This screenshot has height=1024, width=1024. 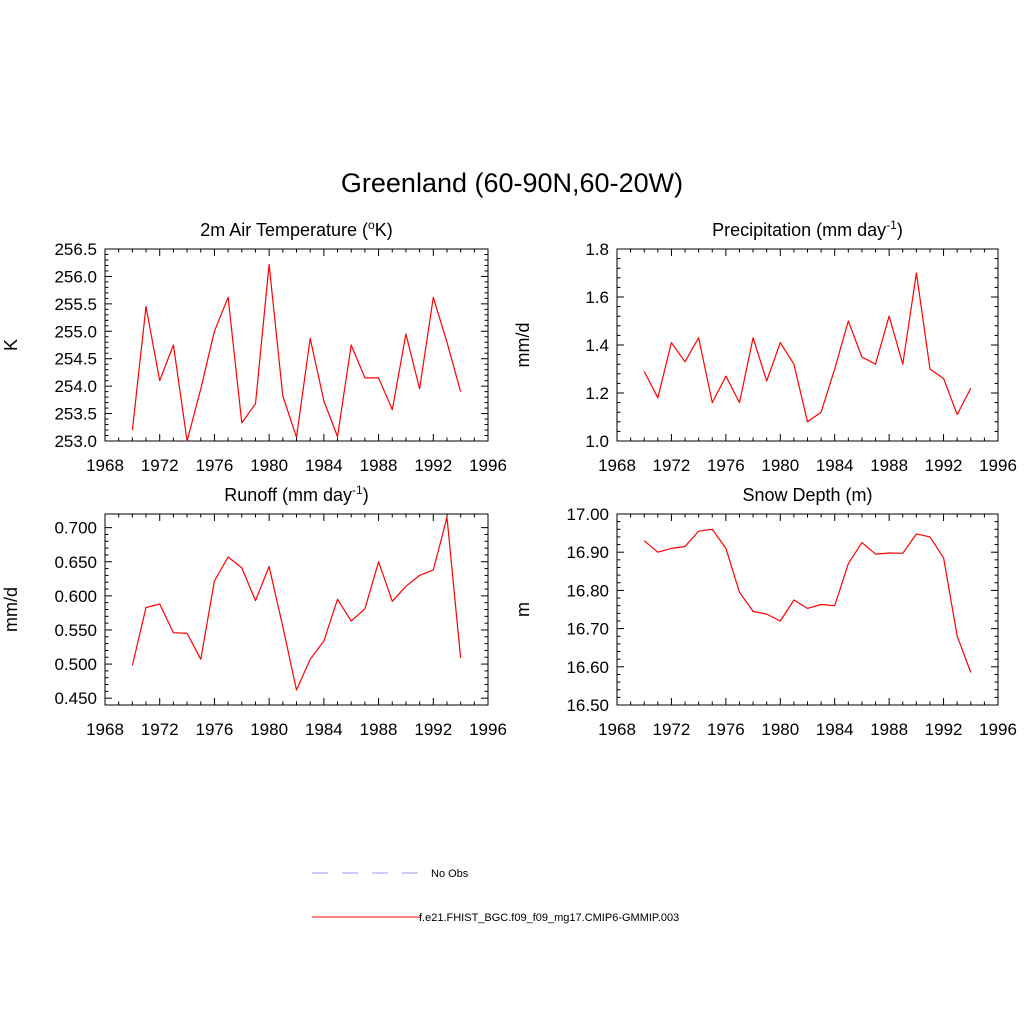 I want to click on y-tick-label: 0.450, so click(x=75, y=698).